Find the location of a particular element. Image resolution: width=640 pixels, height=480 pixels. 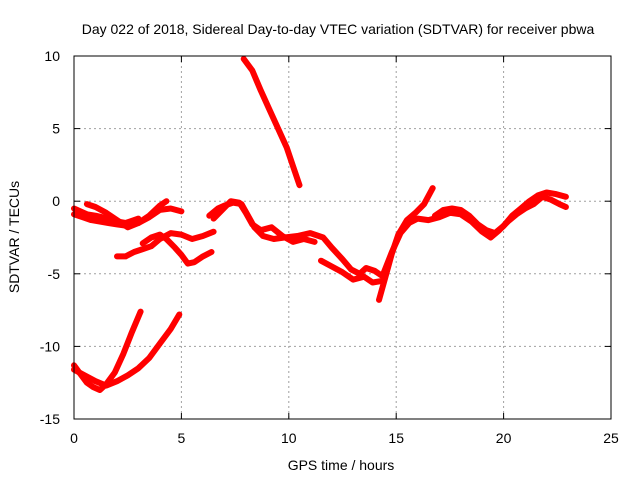

x-tick-label: 10 is located at coordinates (289, 438).